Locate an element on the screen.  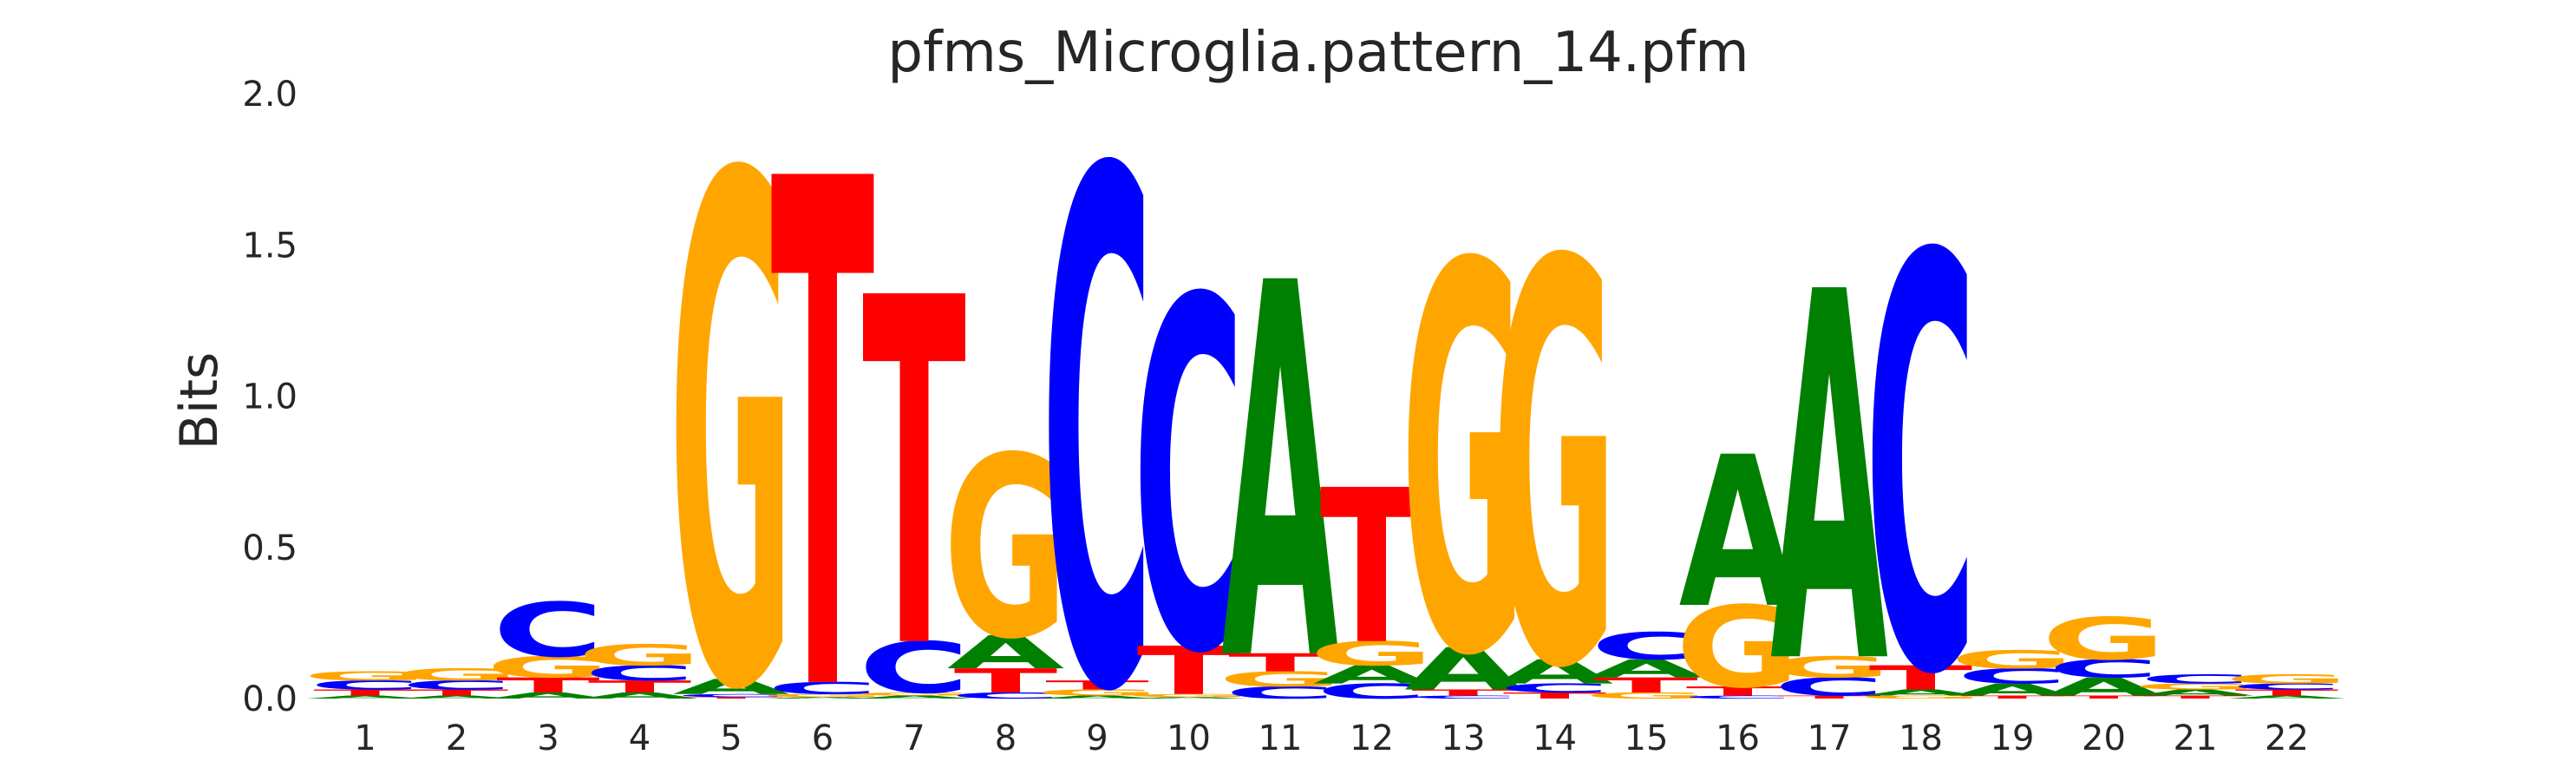
x-axis-ticks: 1 2 3 4 5 6 7 8 9 10 11 12 13 14 15 16 17 18 19 20 21 22 is located at coordinates (1331, 738).